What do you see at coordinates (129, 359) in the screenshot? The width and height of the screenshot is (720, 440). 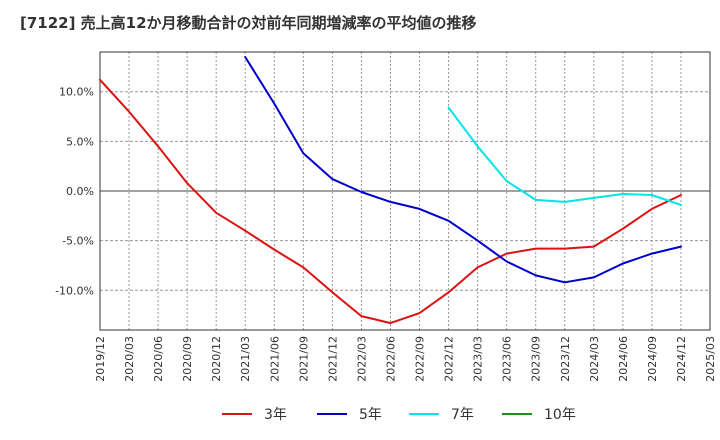 I see `x-tick-label: 2020/03` at bounding box center [129, 359].